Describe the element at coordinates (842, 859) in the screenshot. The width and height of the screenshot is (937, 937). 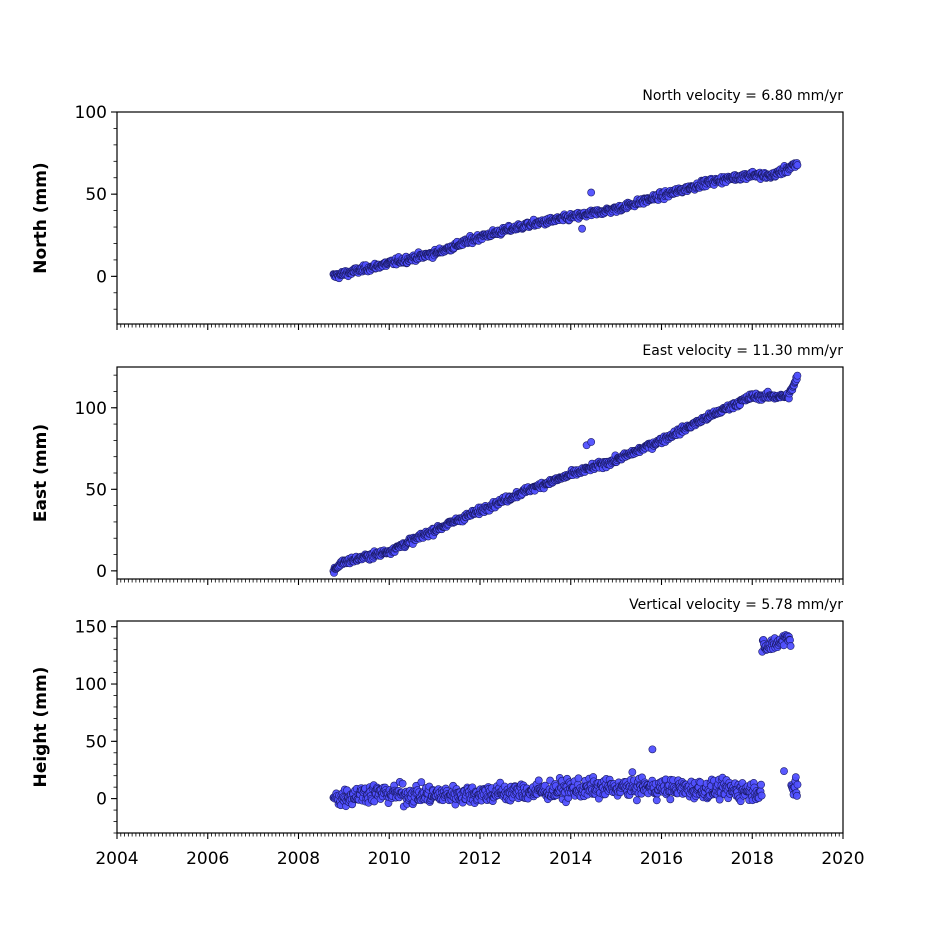
I see `x-tick-label: 2020` at that location.